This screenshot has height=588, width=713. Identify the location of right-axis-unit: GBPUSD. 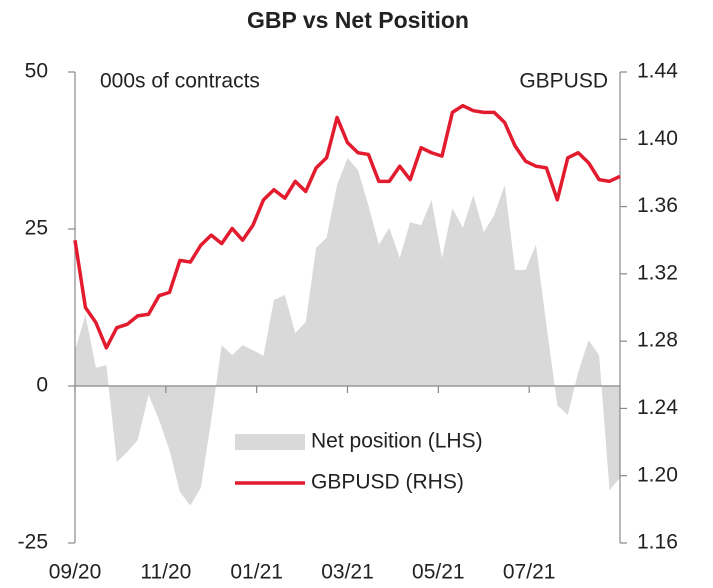
(563, 81).